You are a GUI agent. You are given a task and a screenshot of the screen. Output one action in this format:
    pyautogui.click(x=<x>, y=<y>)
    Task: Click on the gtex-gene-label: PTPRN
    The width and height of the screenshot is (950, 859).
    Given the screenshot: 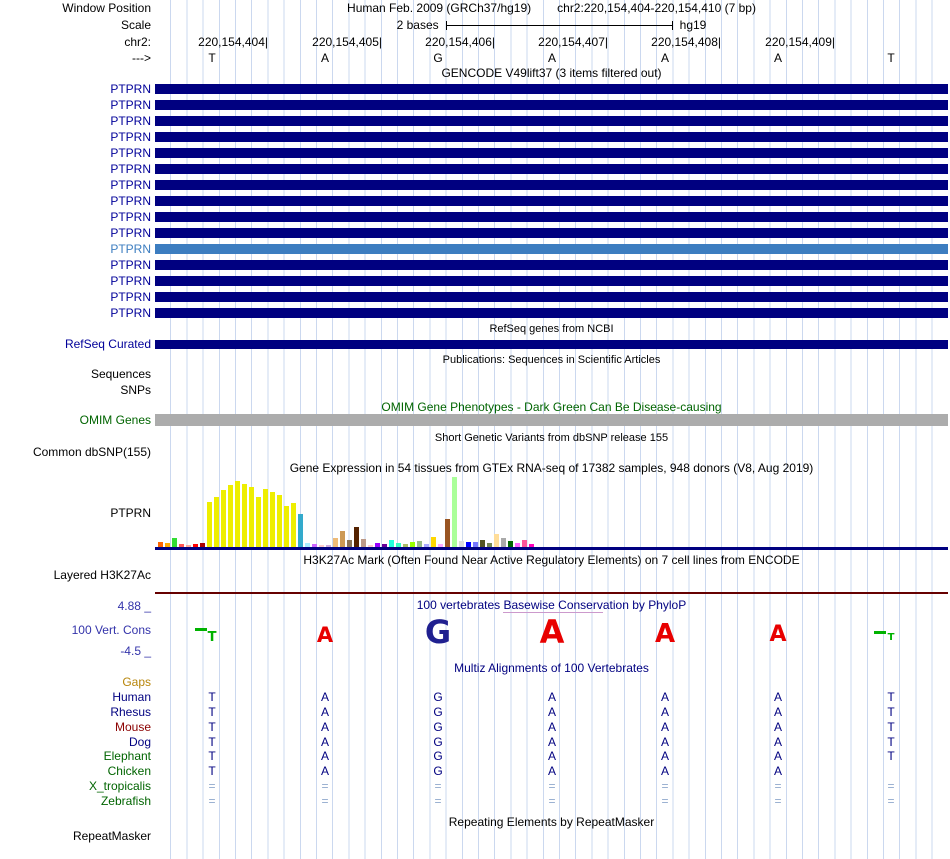 What is the action you would take?
    pyautogui.click(x=130, y=513)
    